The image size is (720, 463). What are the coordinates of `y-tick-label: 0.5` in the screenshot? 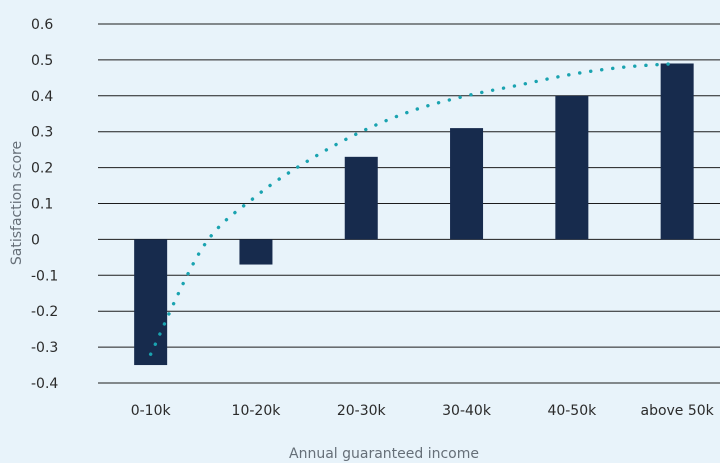 It's located at (42, 61).